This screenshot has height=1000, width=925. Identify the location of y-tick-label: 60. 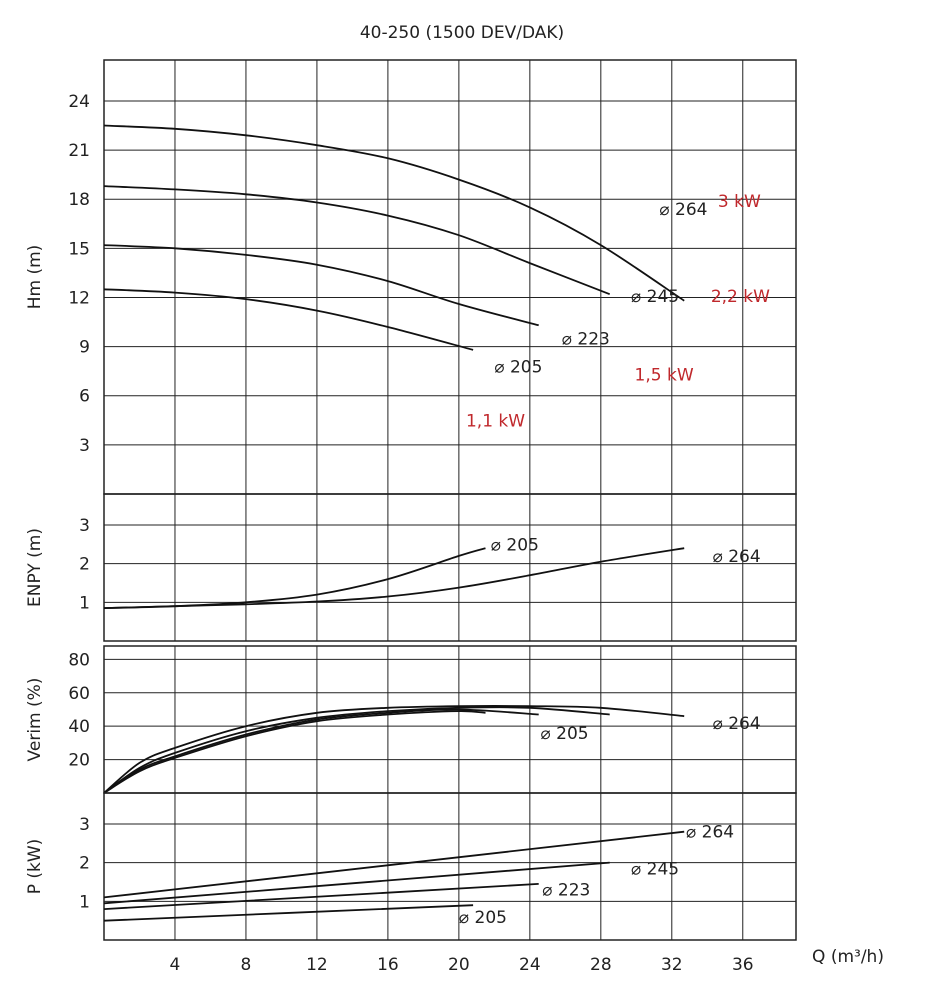
(79, 694).